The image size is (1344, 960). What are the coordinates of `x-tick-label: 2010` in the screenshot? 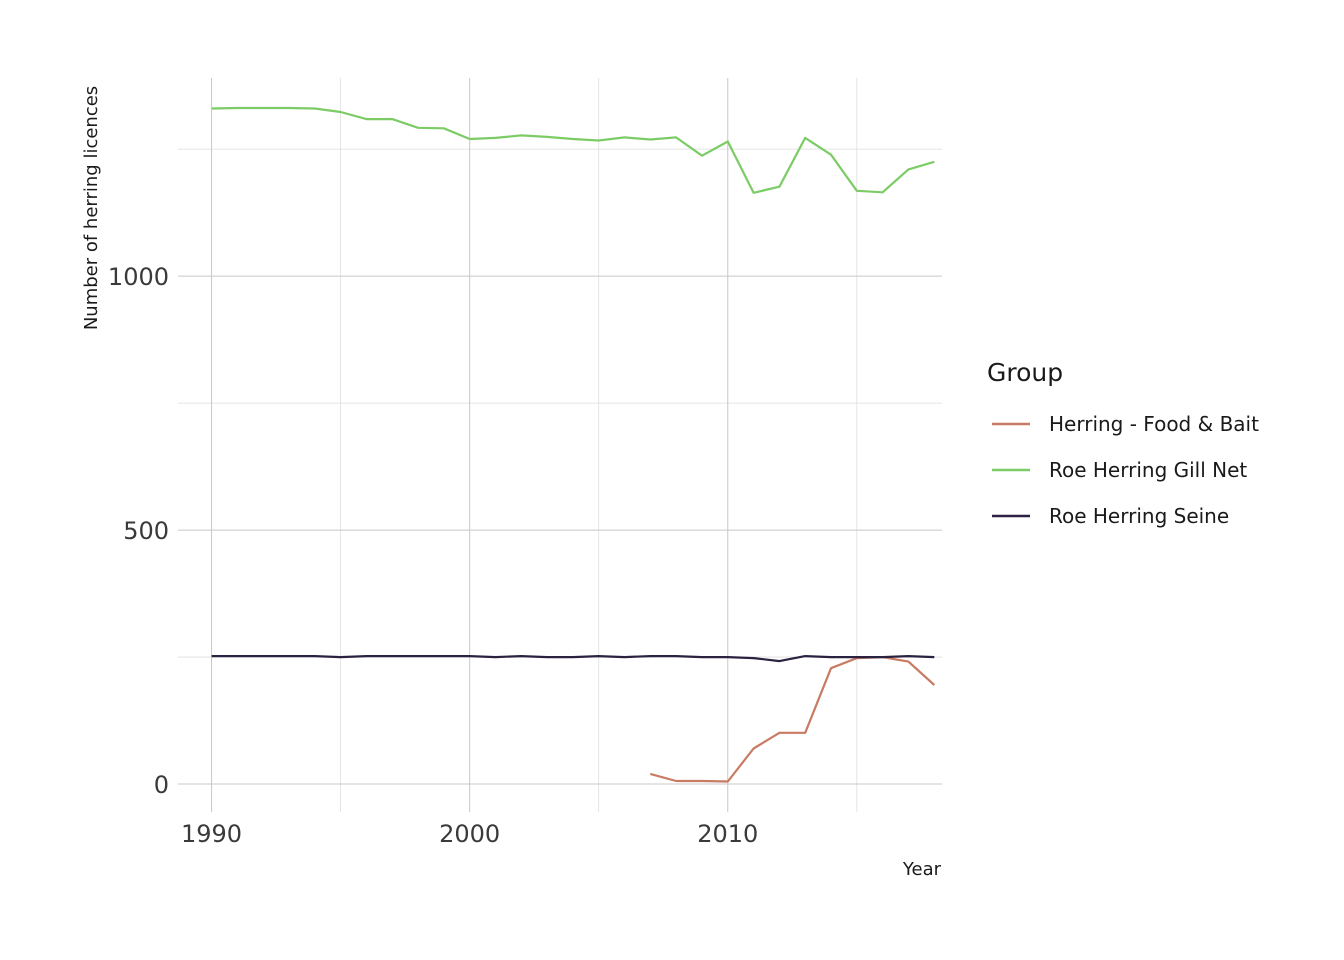 It's located at (727, 834).